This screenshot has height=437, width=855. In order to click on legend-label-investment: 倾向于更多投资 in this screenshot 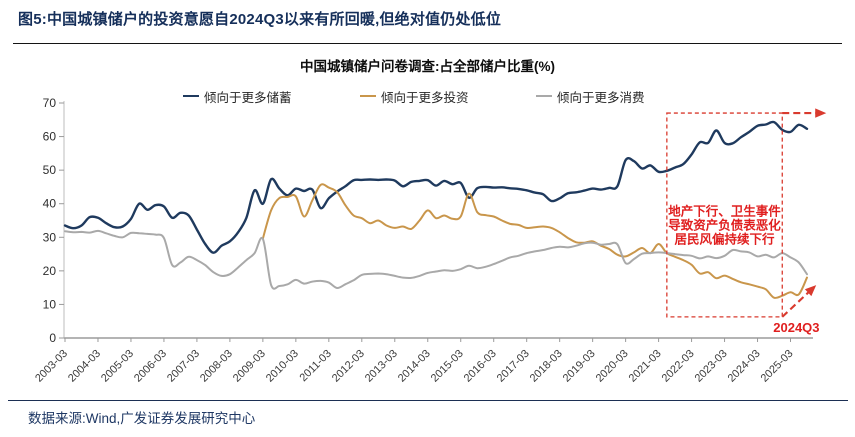, I will do `click(425, 97)`.